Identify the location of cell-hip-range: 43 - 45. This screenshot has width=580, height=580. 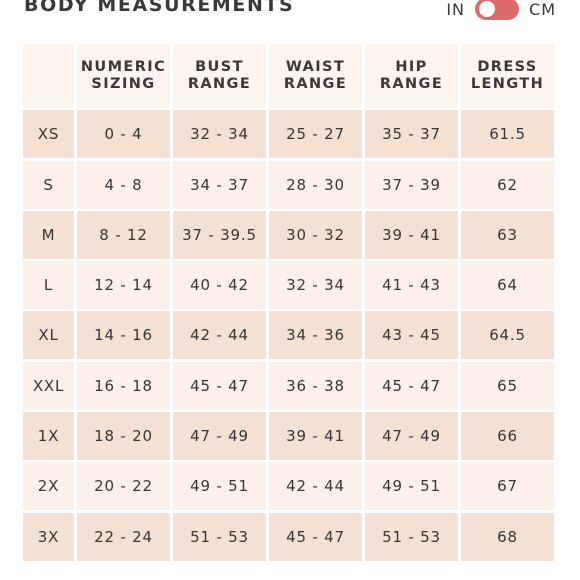
(411, 335).